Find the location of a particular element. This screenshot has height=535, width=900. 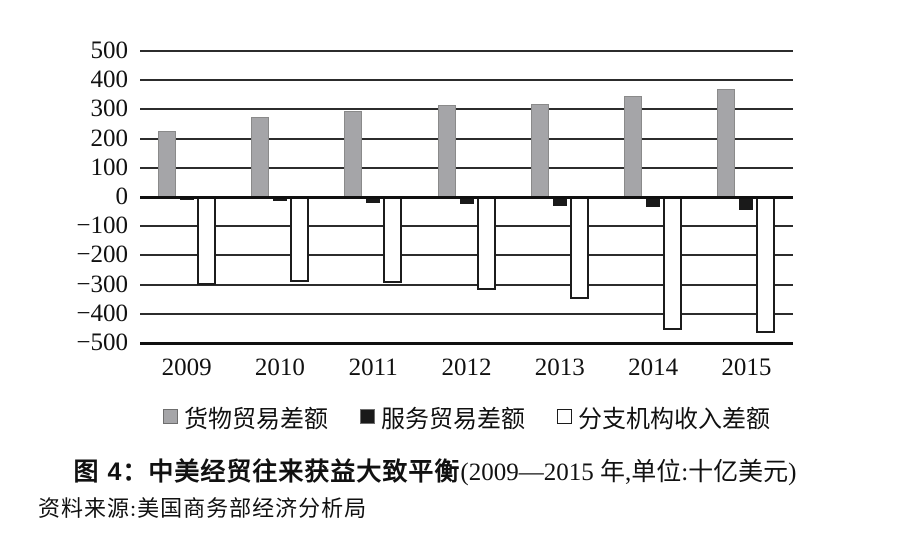

legend-item-services: 服务贸易差额 is located at coordinates (442, 416).